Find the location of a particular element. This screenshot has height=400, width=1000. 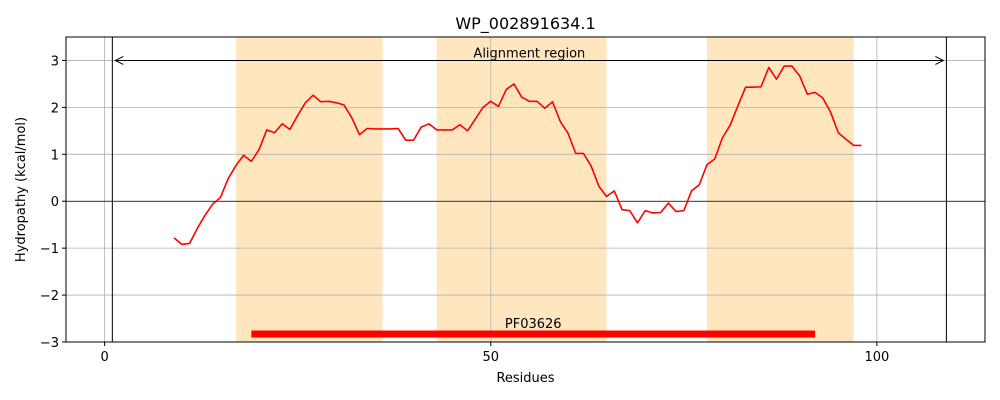

alignment-arrow-left-head is located at coordinates (119, 60).